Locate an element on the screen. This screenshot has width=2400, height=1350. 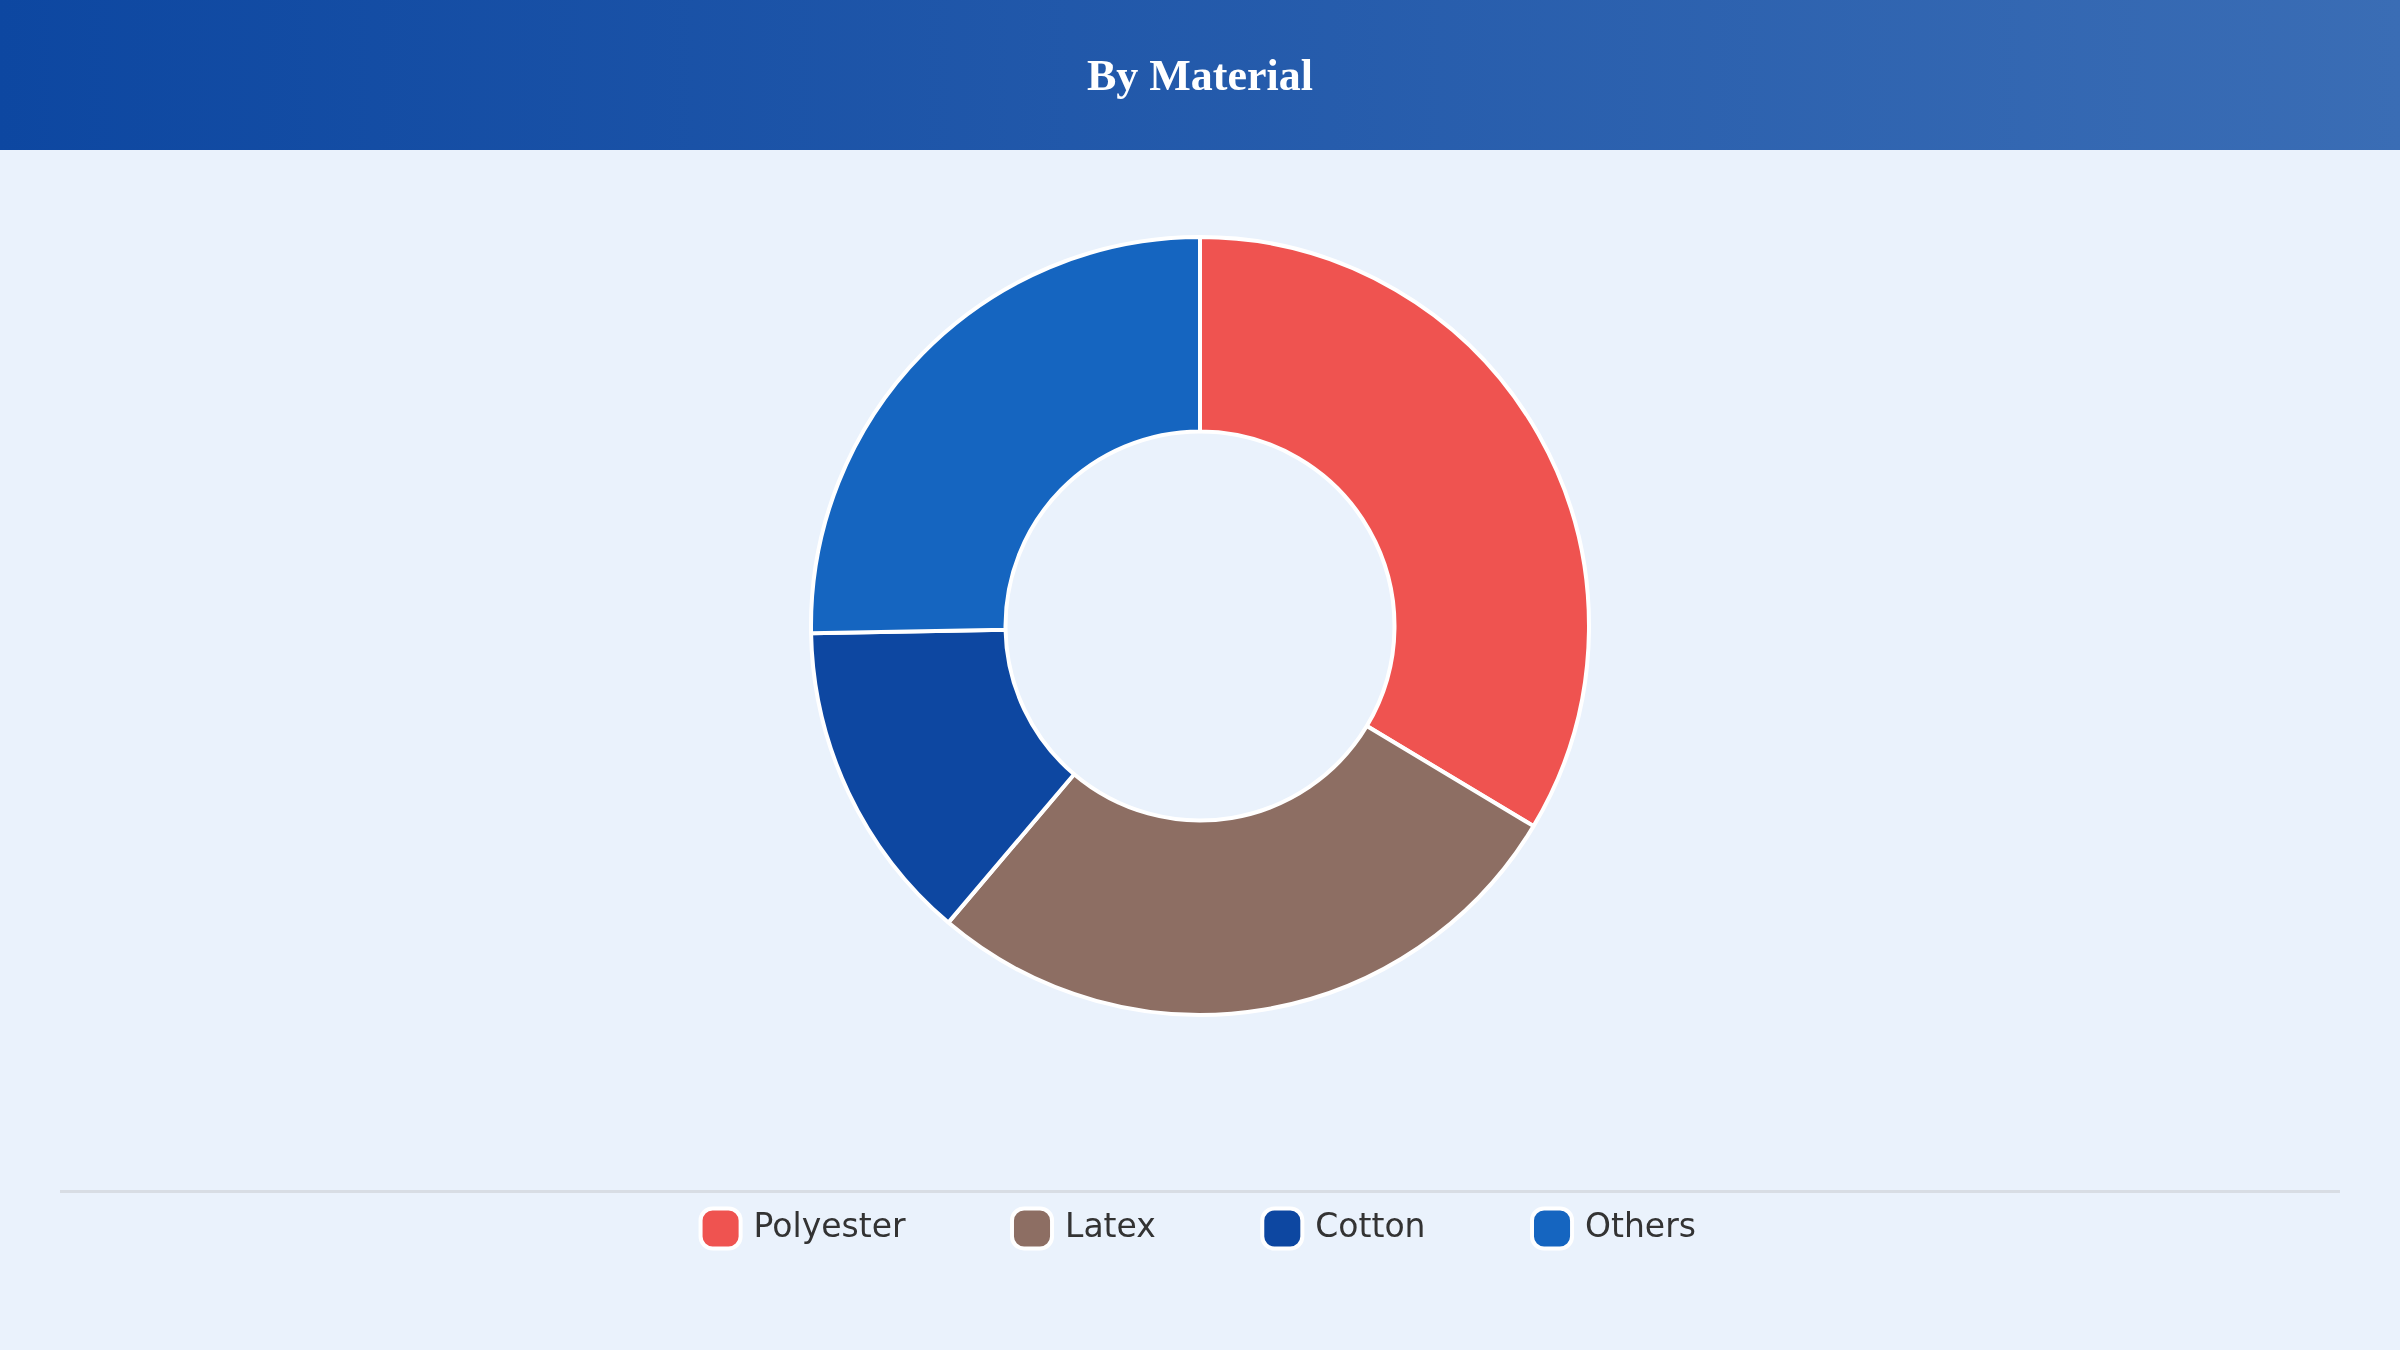
legend-label: Latex is located at coordinates (1110, 1226).